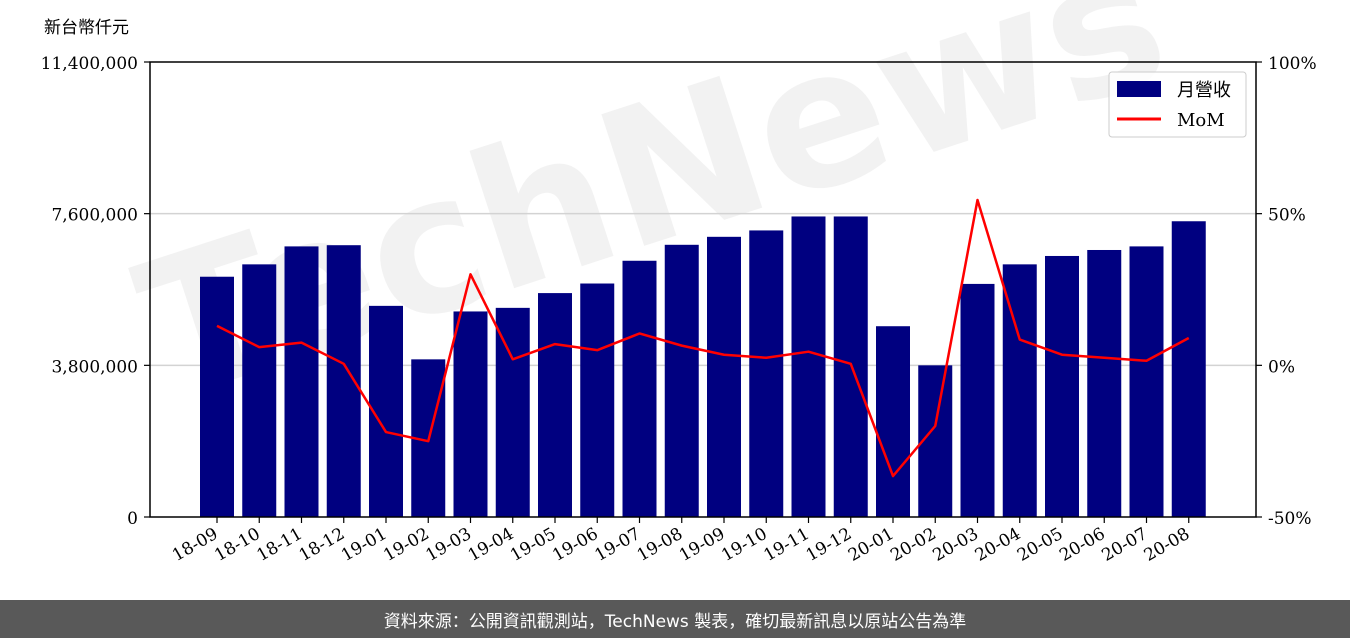  Describe the element at coordinates (913, 545) in the screenshot. I see `x-tick-label-20-02: 20-02` at that location.